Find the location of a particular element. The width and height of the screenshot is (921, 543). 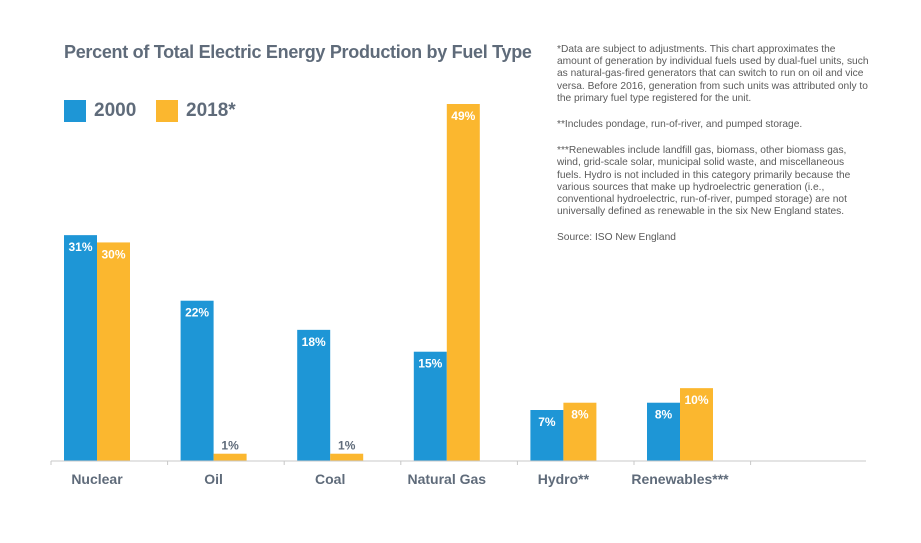

value-label-2000-5: 8% is located at coordinates (664, 415).